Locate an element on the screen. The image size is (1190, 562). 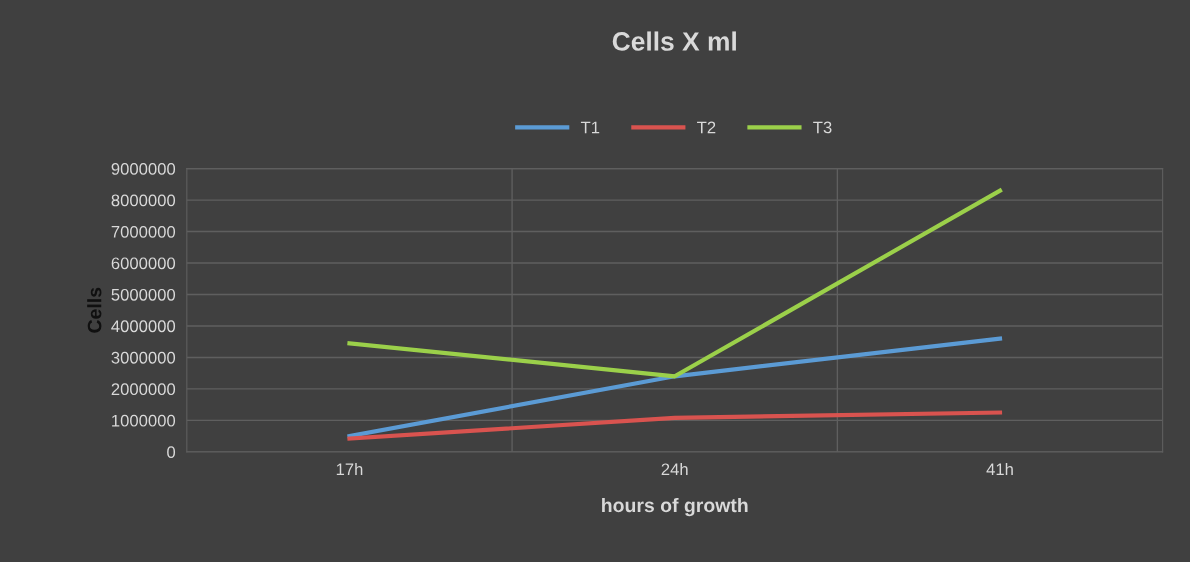
y-tick-label: 9000000 is located at coordinates (143, 169).